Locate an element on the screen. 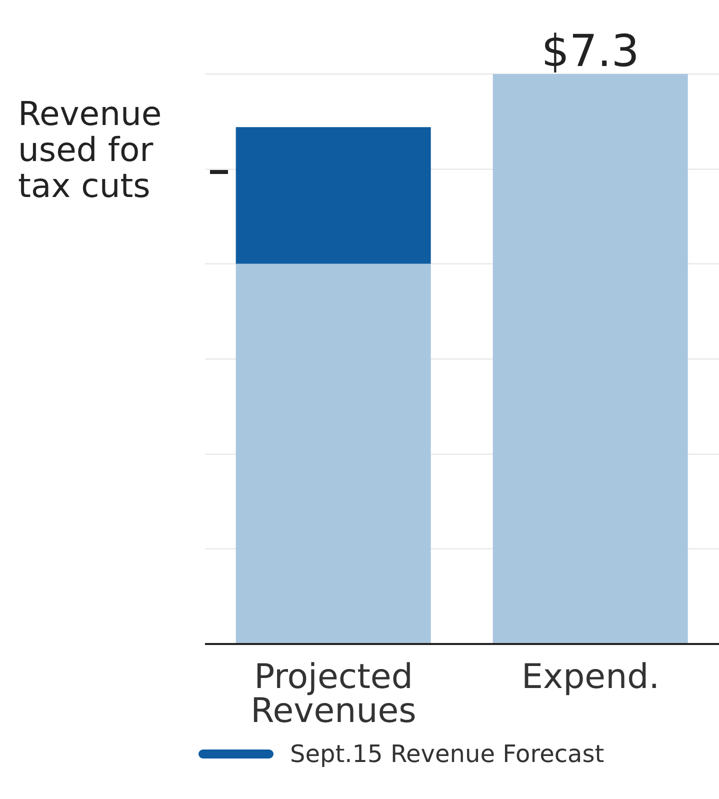  x-tick-label: Expend. is located at coordinates (590, 677).